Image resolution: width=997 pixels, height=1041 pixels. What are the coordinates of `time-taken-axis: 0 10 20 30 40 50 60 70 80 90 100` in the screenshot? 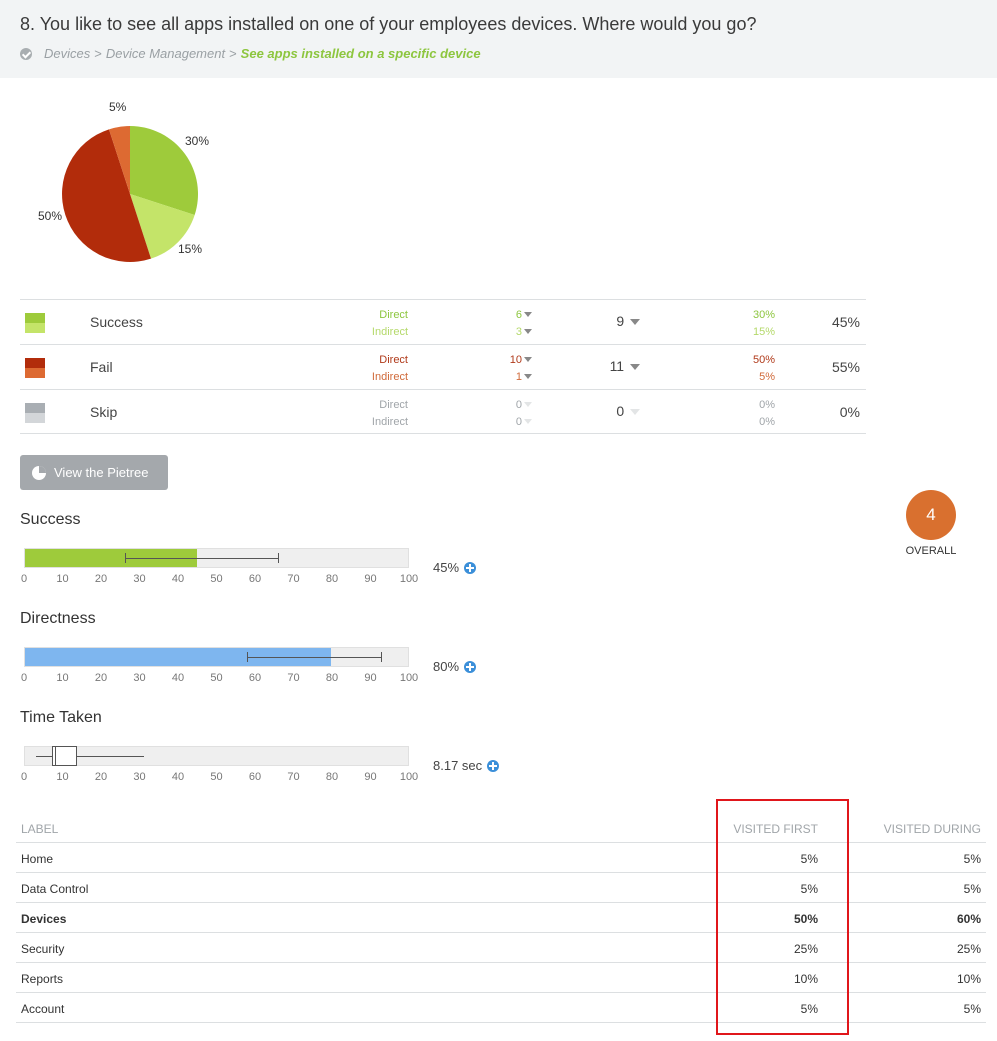 It's located at (219, 778).